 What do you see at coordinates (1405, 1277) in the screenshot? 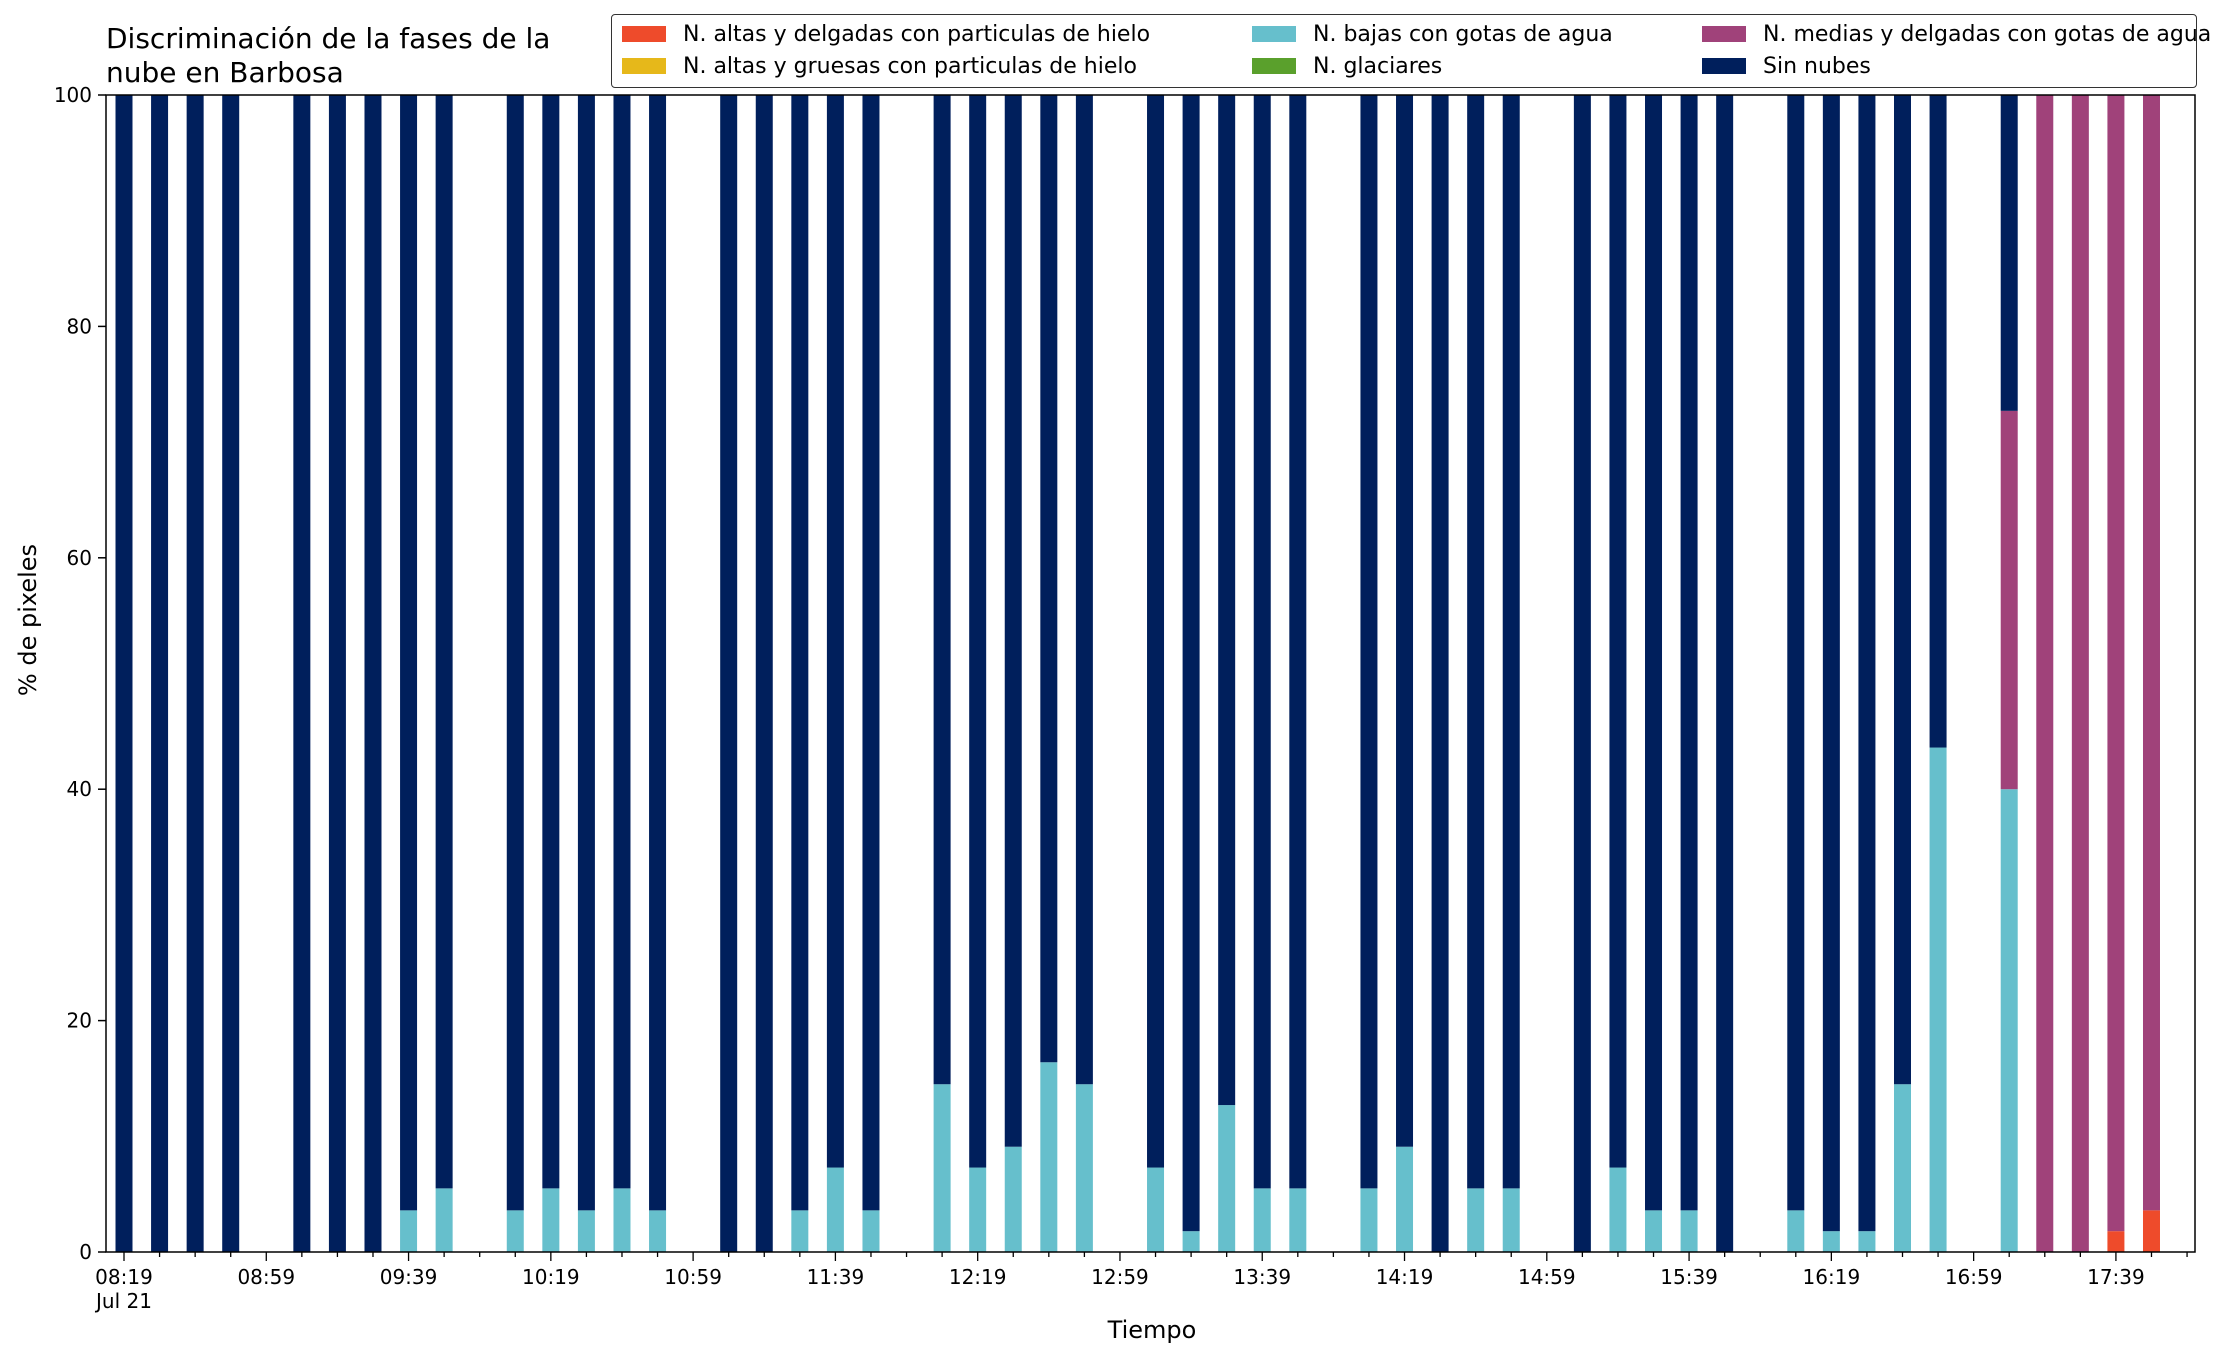
I see `x-tick-label: 14:19` at bounding box center [1405, 1277].